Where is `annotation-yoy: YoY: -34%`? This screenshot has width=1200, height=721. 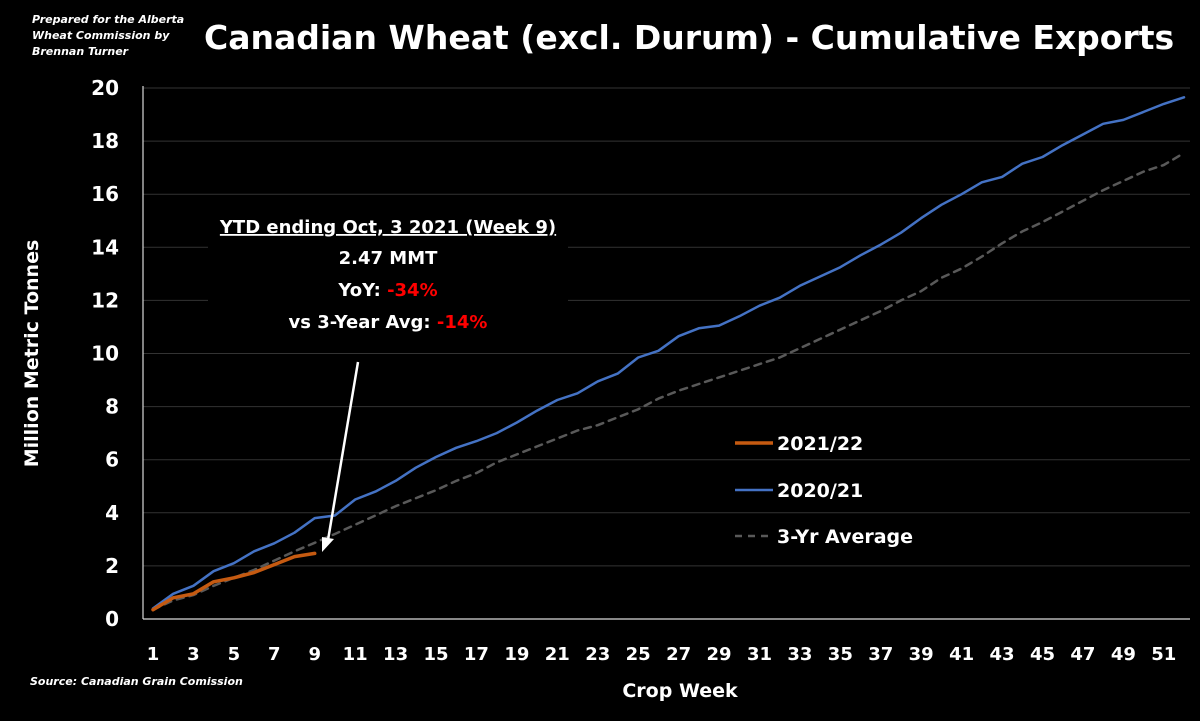 annotation-yoy: YoY: -34% is located at coordinates (387, 290).